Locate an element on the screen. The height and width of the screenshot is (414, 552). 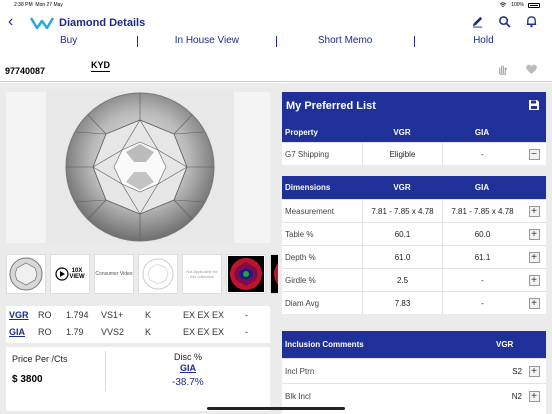
column-inclusion-comments: Inclusion Comments is located at coordinates (324, 344).